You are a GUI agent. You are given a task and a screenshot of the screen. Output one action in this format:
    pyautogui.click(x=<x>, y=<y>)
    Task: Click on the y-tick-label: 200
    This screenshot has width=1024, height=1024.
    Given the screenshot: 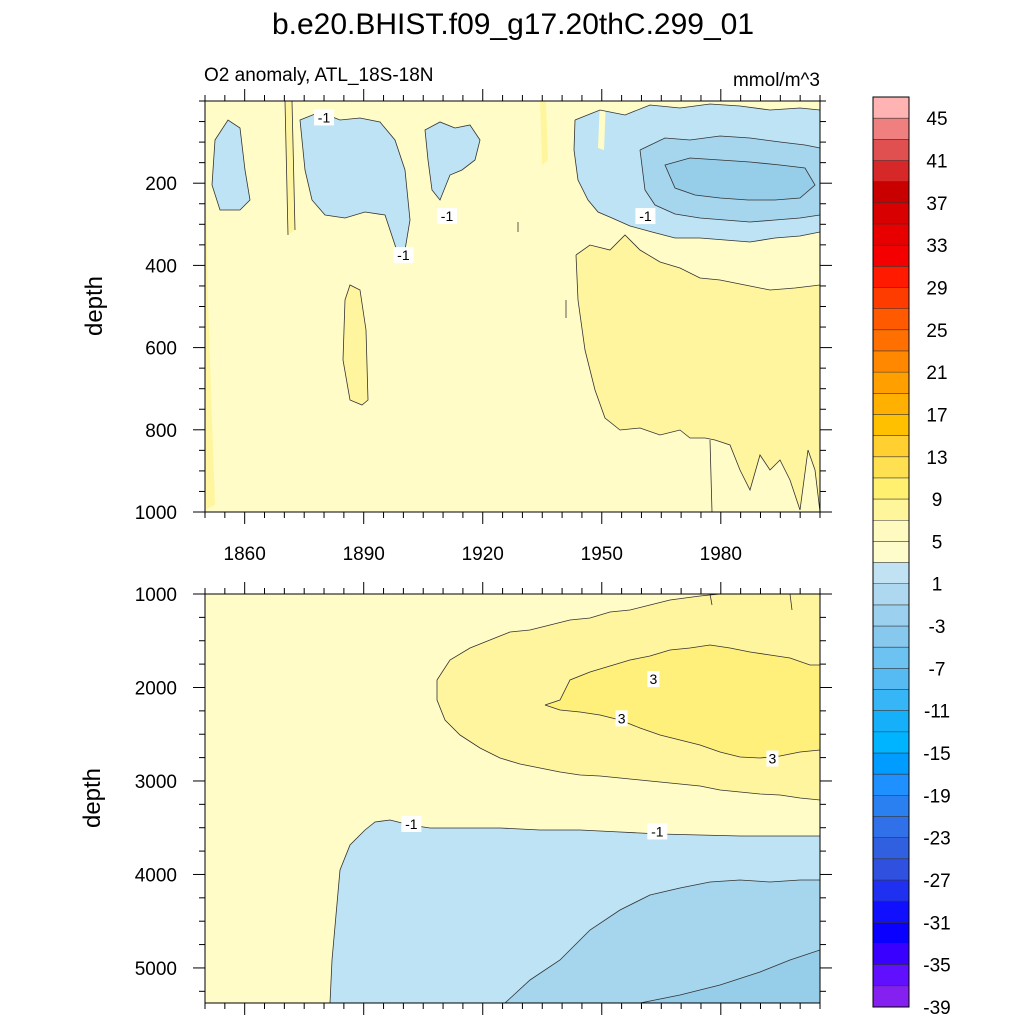 What is the action you would take?
    pyautogui.click(x=161, y=184)
    